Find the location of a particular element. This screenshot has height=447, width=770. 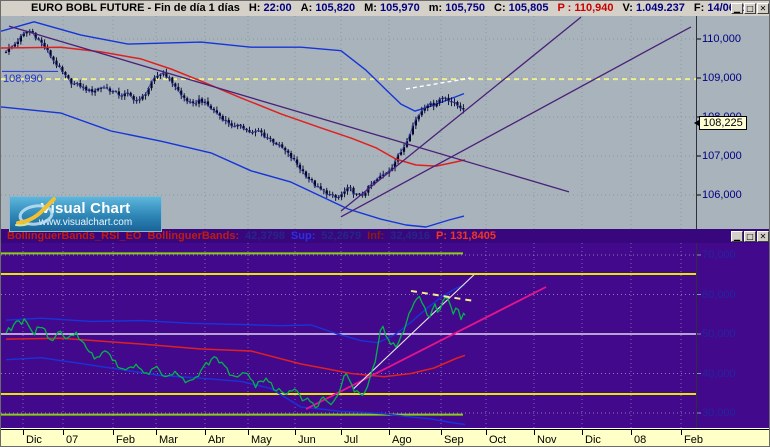

indicator-header-segment: BollinguerBands_RSI_EO is located at coordinates (74, 236).